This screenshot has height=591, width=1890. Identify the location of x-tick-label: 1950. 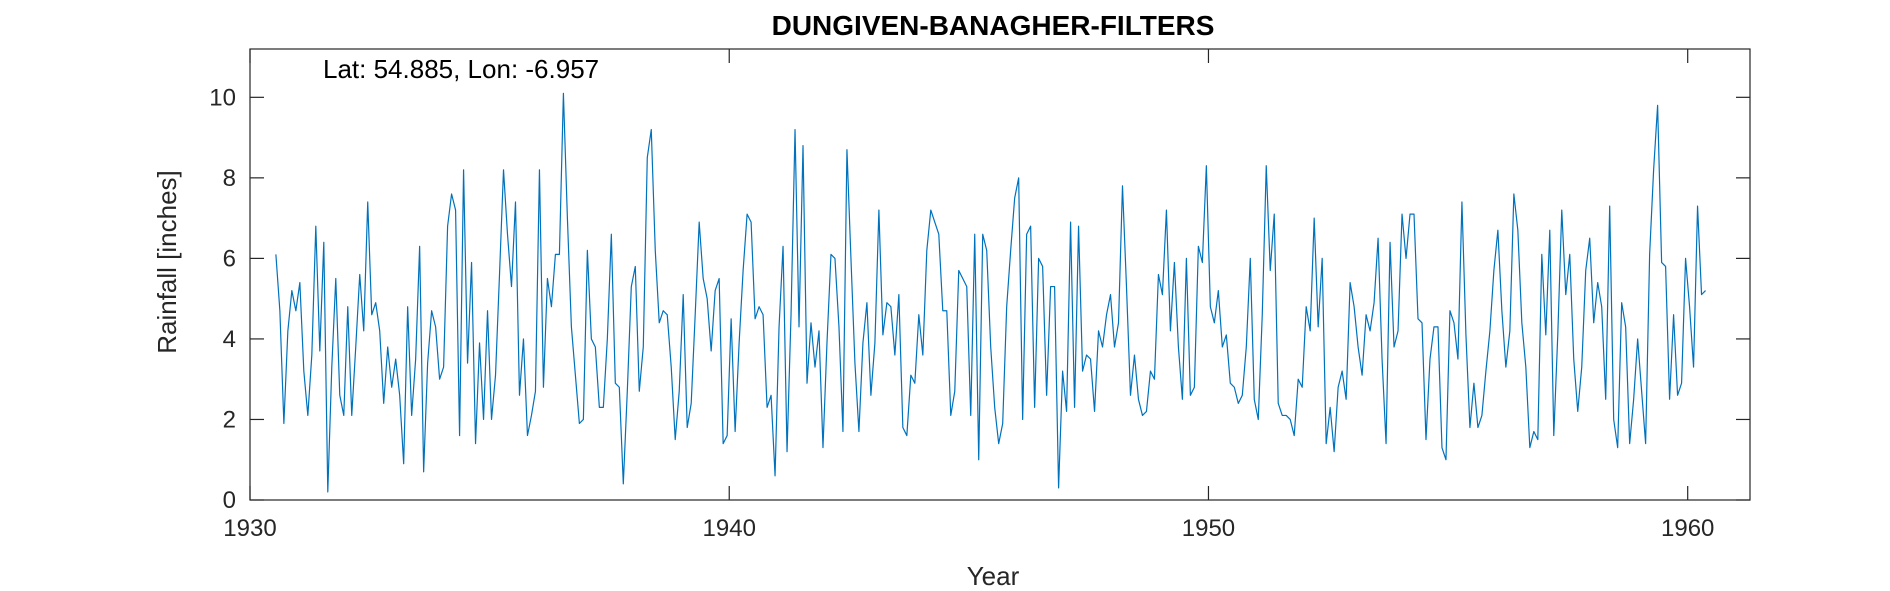
(1208, 528).